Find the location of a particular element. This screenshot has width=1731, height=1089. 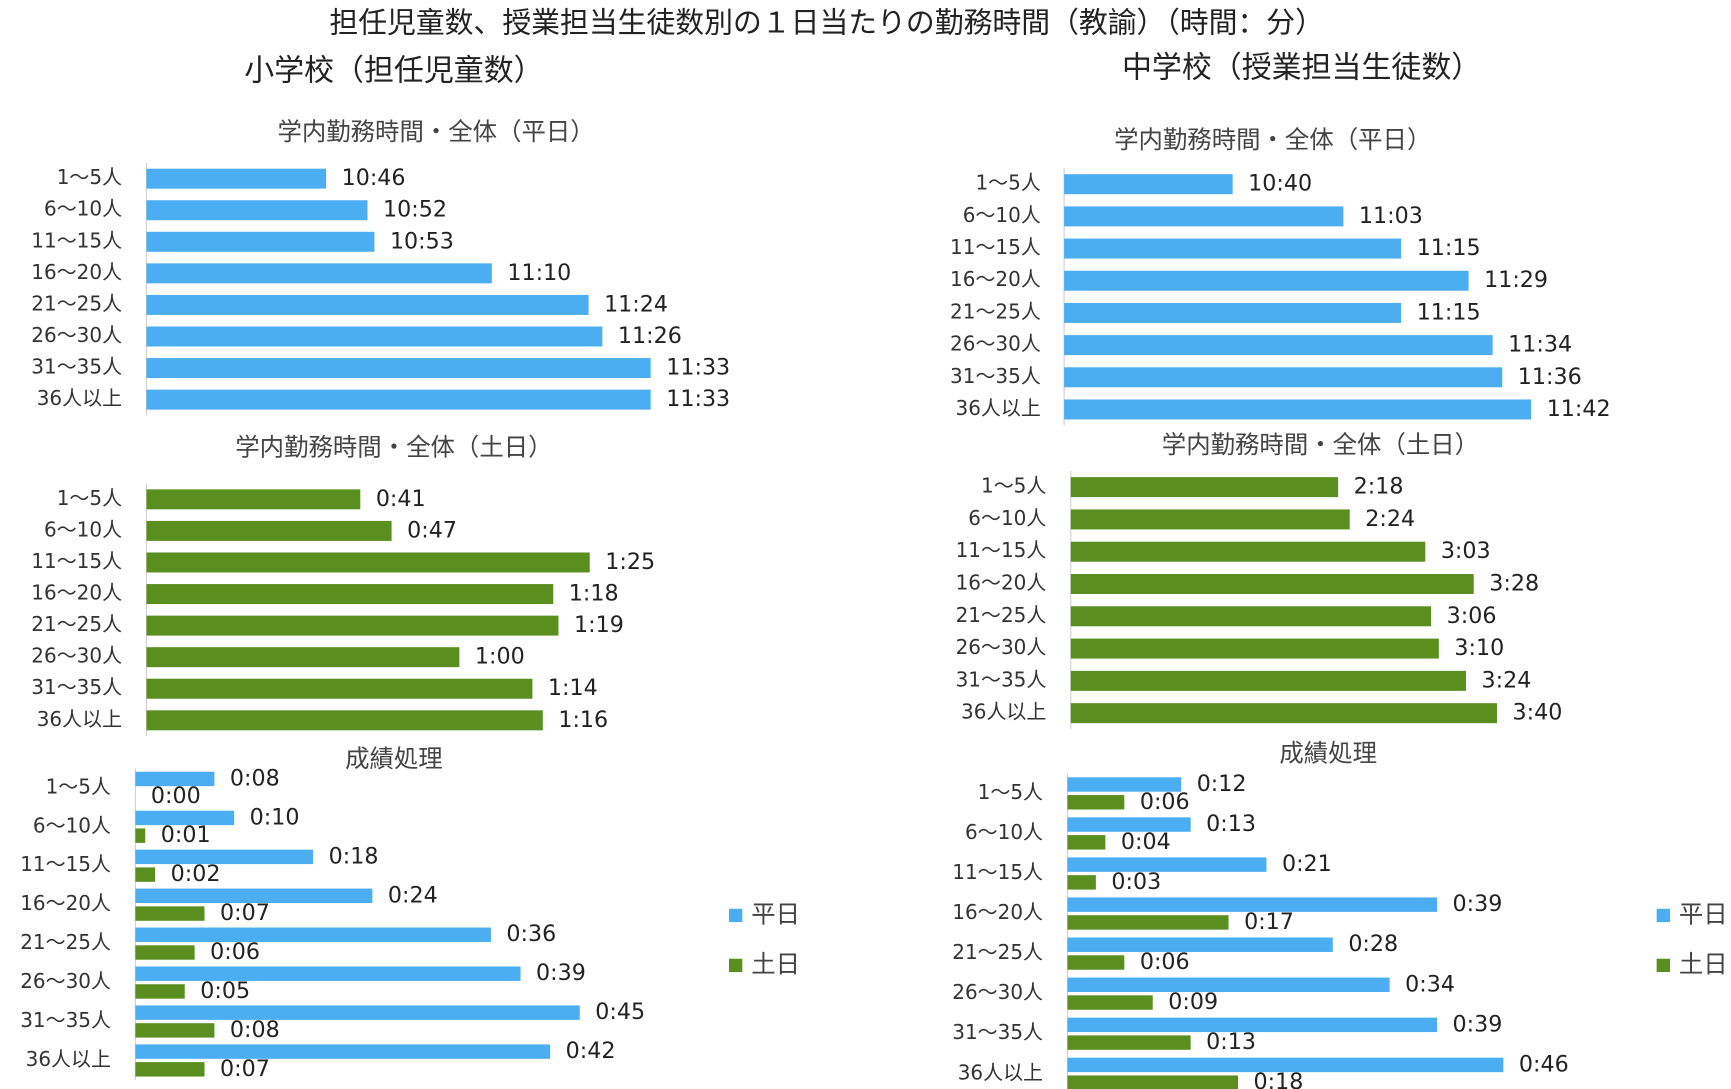

chart-title: 学内勤務時間・全体（土日） is located at coordinates (393, 446).